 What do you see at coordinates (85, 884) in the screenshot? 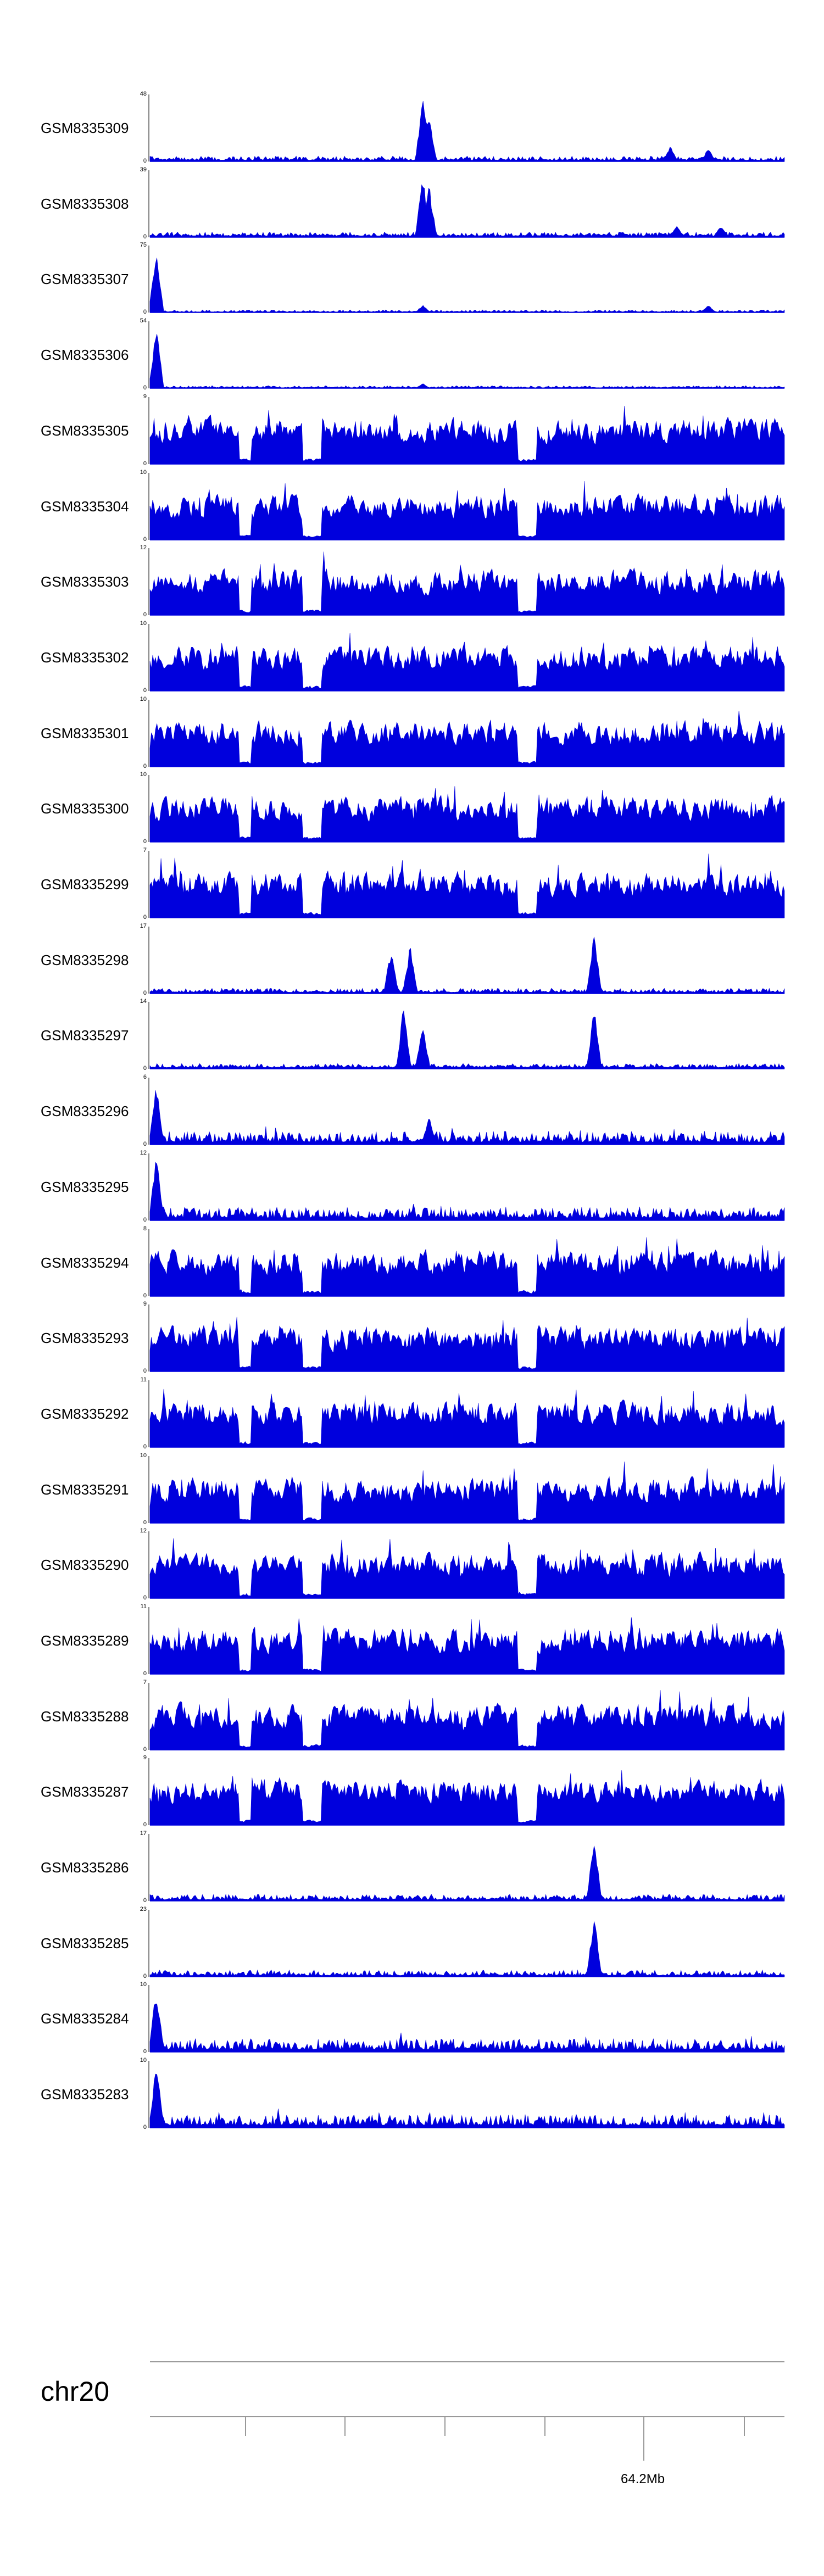
I see `track-label: GSM8335299` at bounding box center [85, 884].